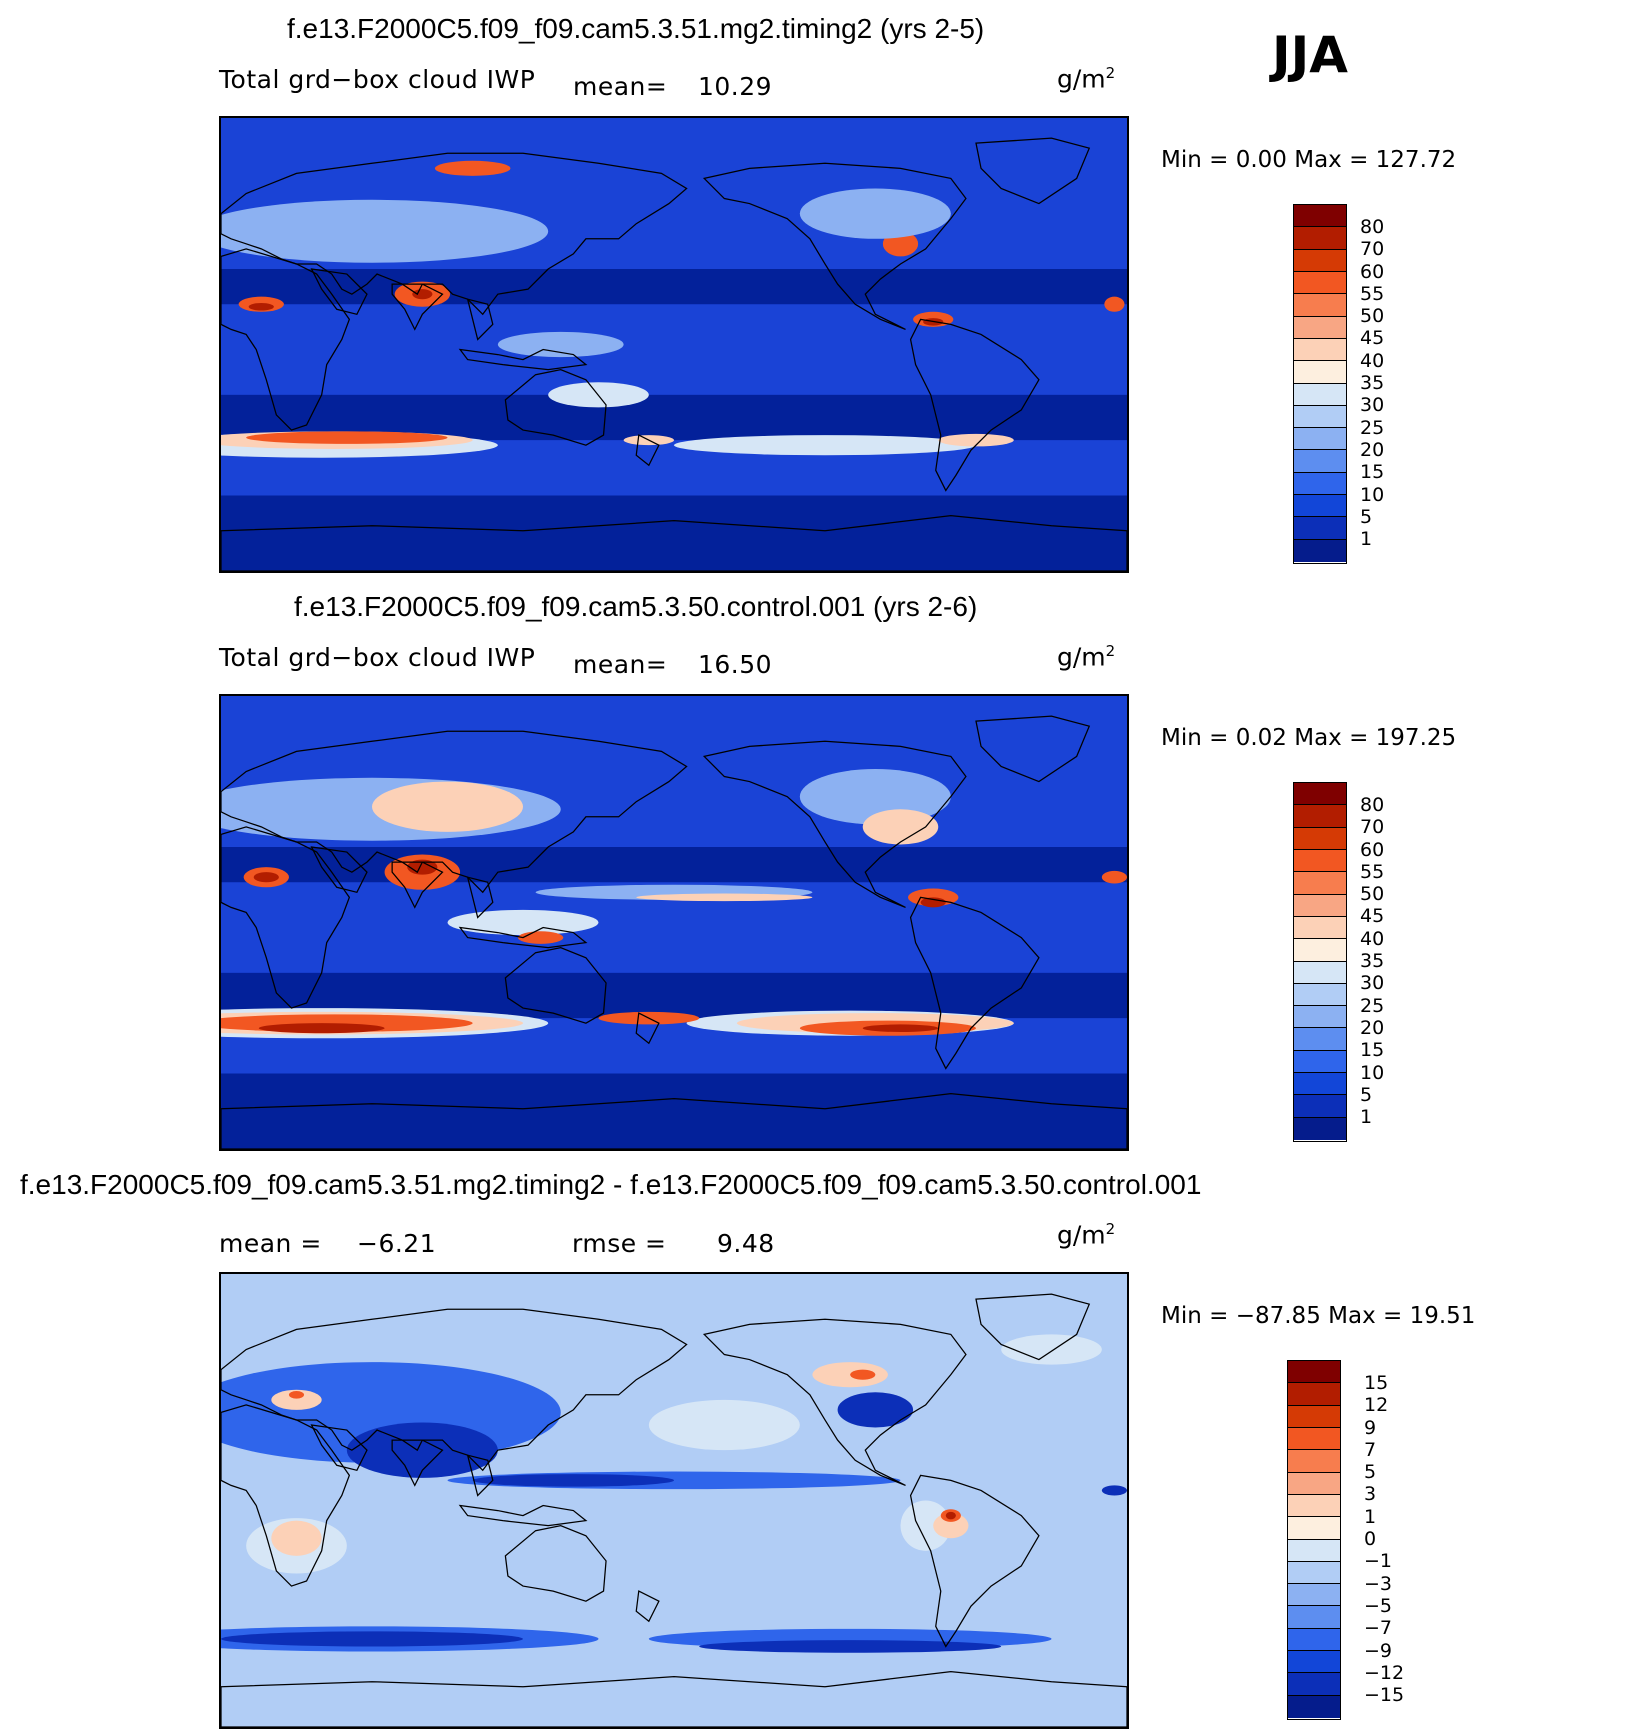 Image resolution: width=1627 pixels, height=1735 pixels. What do you see at coordinates (1376, 1405) in the screenshot?
I see `colorbar-tick-label: 12` at bounding box center [1376, 1405].